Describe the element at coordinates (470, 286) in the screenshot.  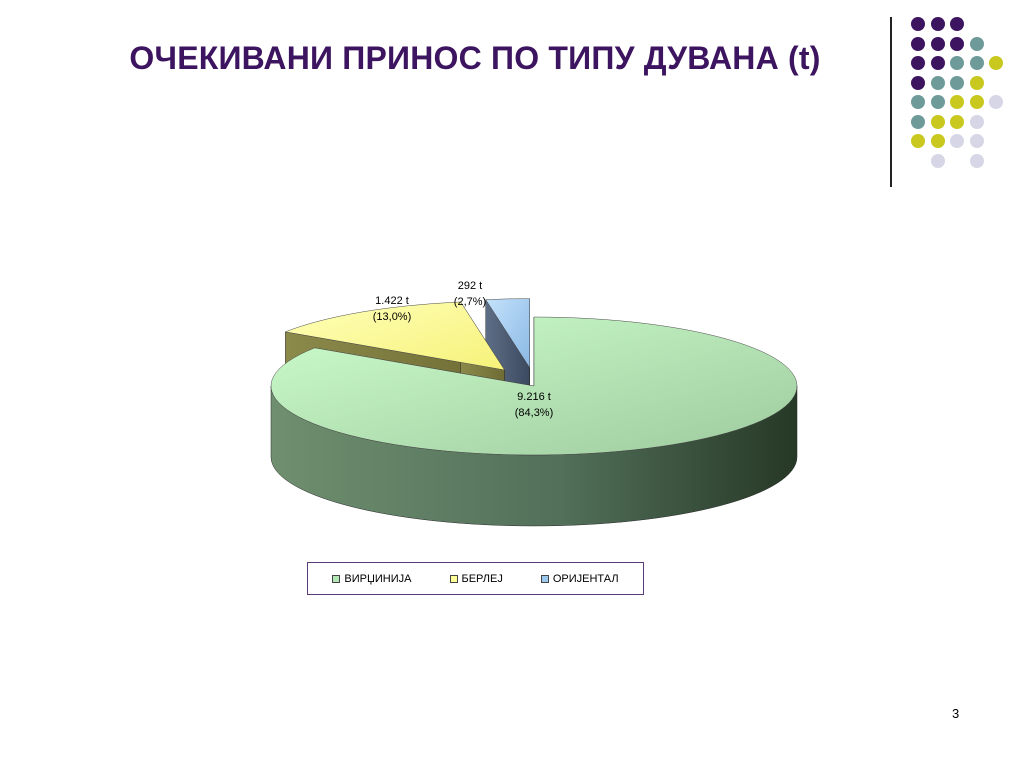
I see `data-label-value-oriental: 292 t` at that location.